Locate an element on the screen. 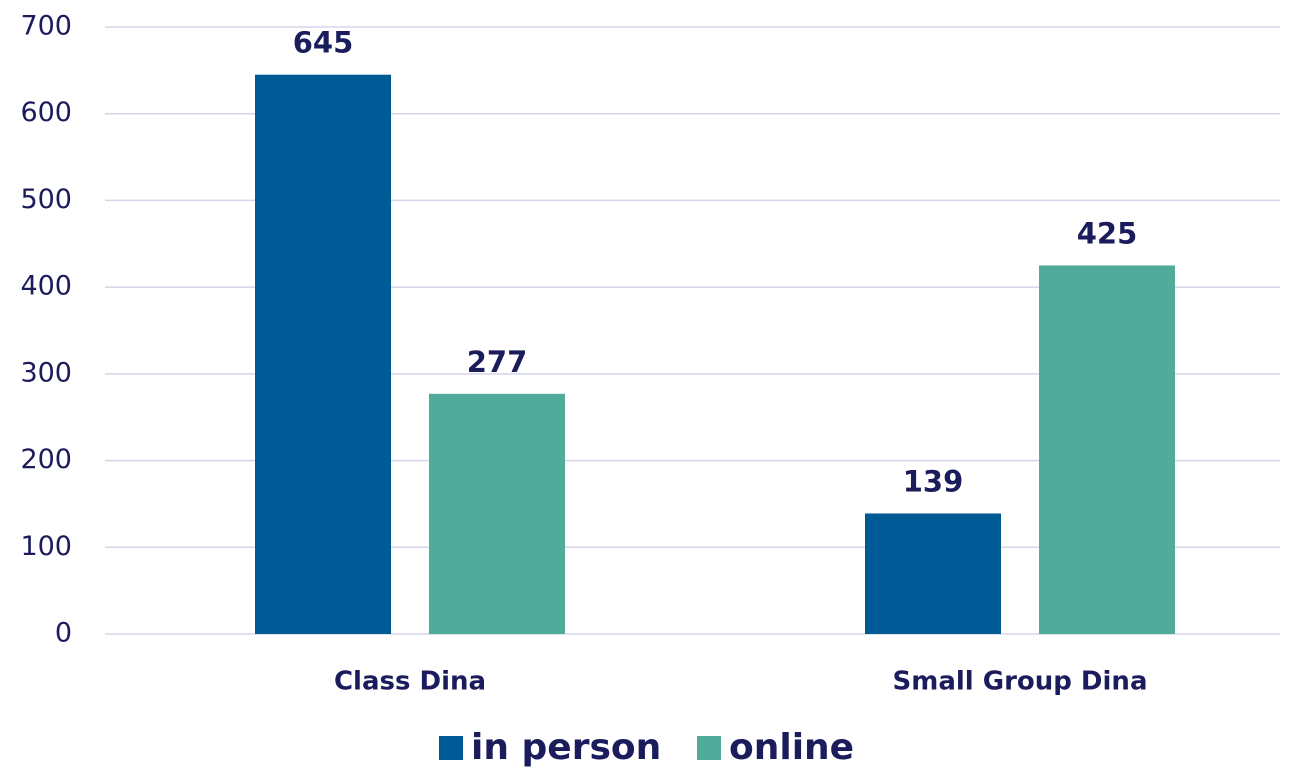 The image size is (1308, 770). legend-label: online is located at coordinates (791, 747).